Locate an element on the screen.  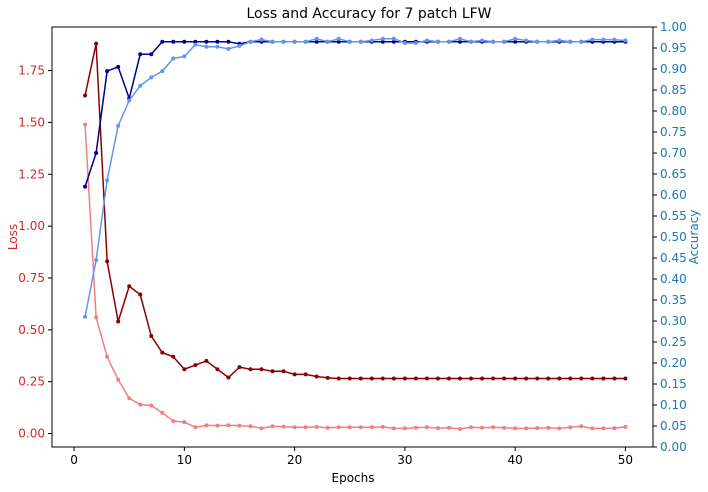
right-tick-label: 0.15 is located at coordinates (673, 384).